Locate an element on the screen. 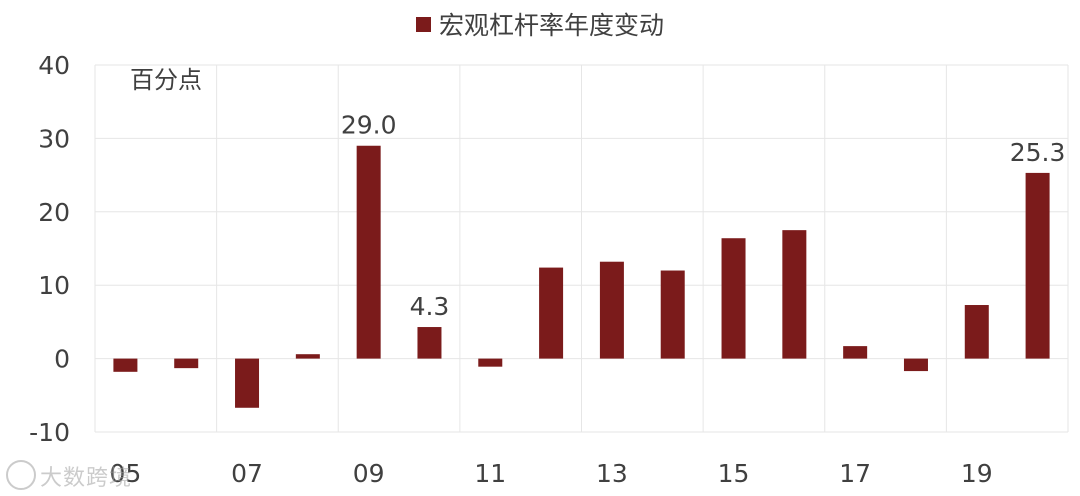 The image size is (1080, 496). y-tick-label: -10 is located at coordinates (49, 432).